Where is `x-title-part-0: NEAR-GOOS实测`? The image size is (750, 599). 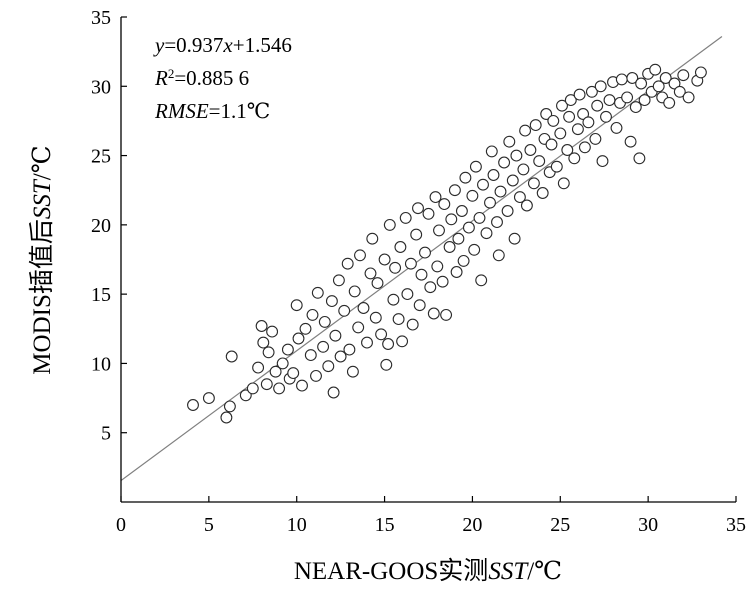
x-title-part-0: NEAR-GOOS实测 is located at coordinates (391, 571).